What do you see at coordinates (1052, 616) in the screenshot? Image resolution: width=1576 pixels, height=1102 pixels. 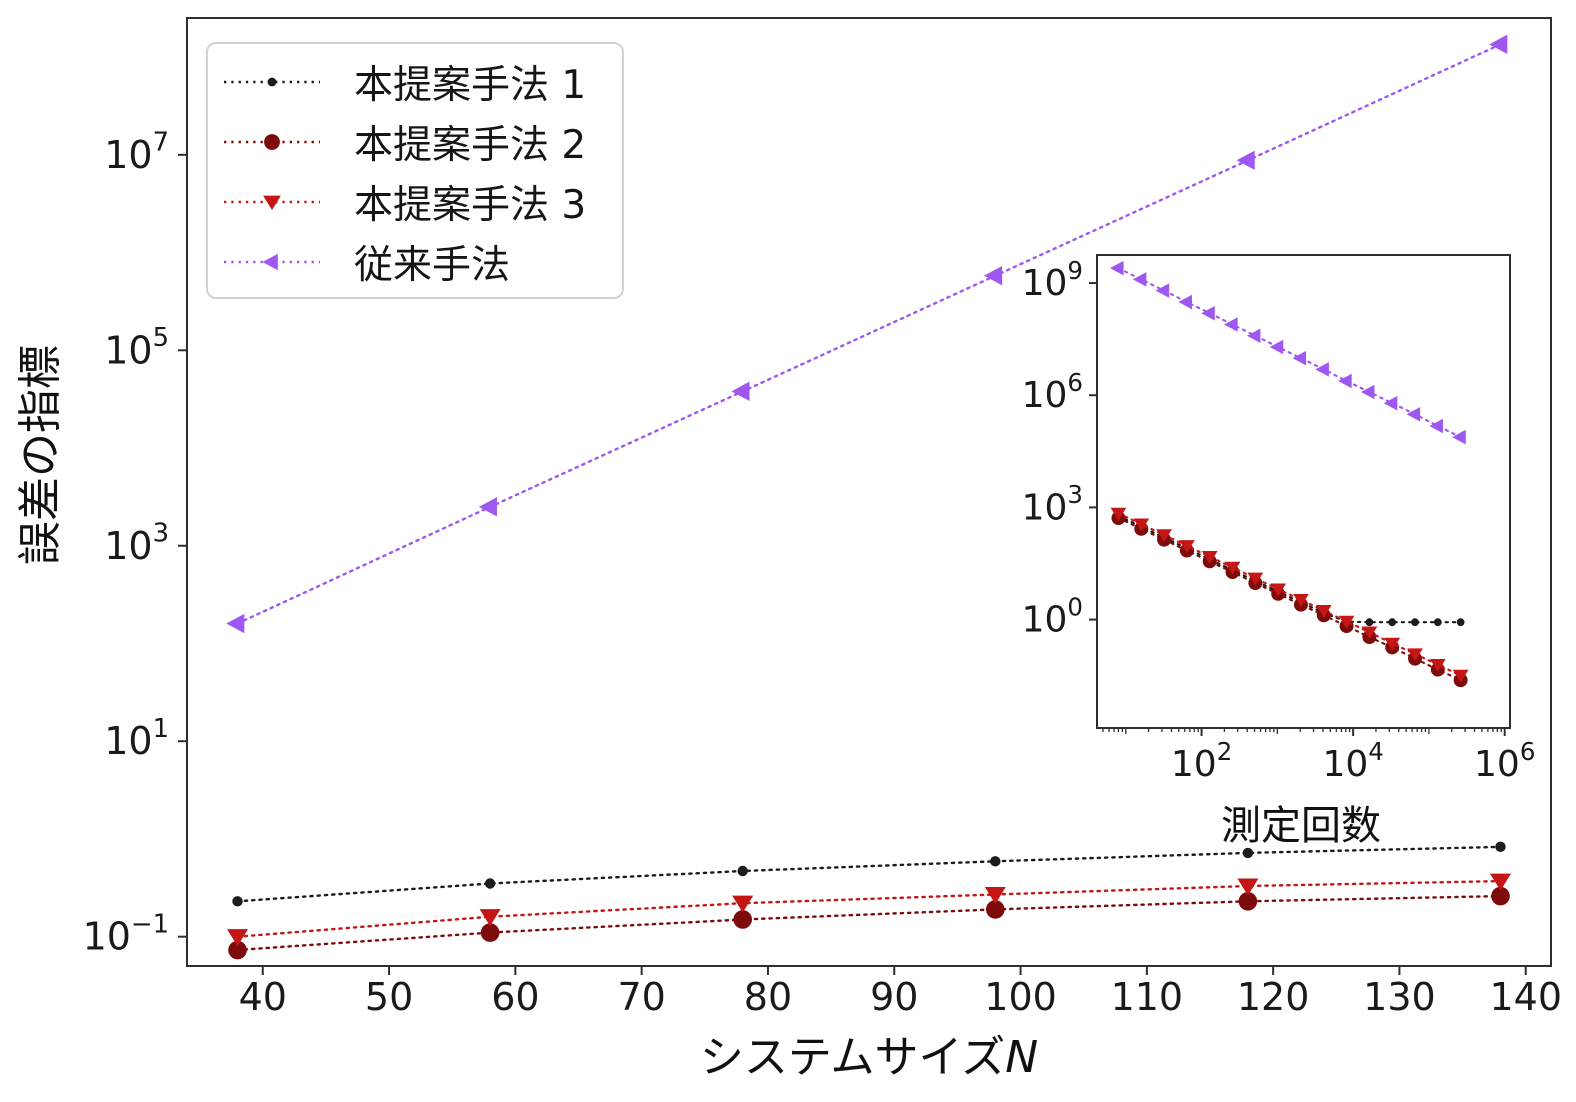 I see `inset-y-tick-label: 10⁰` at bounding box center [1052, 616].